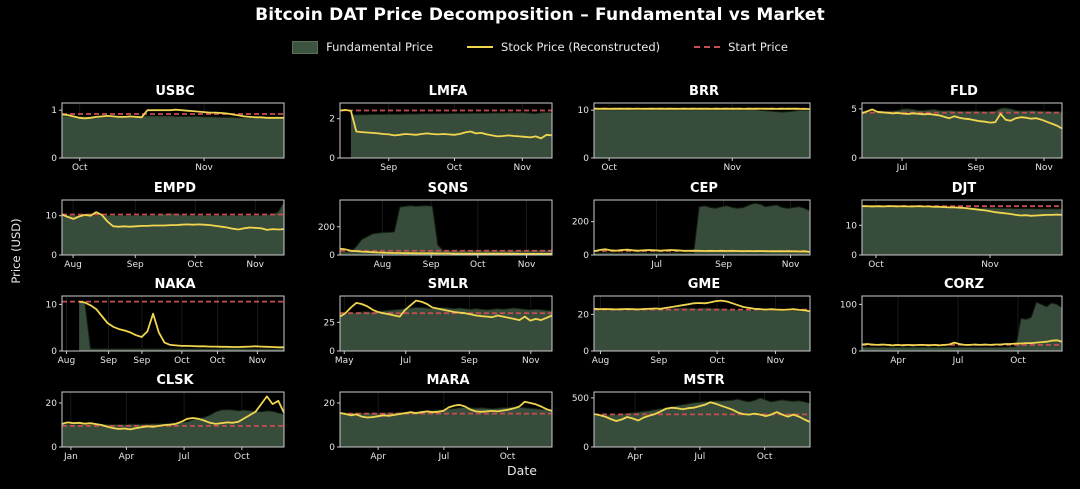  I want to click on svg-text: Apr, so click(898, 360).